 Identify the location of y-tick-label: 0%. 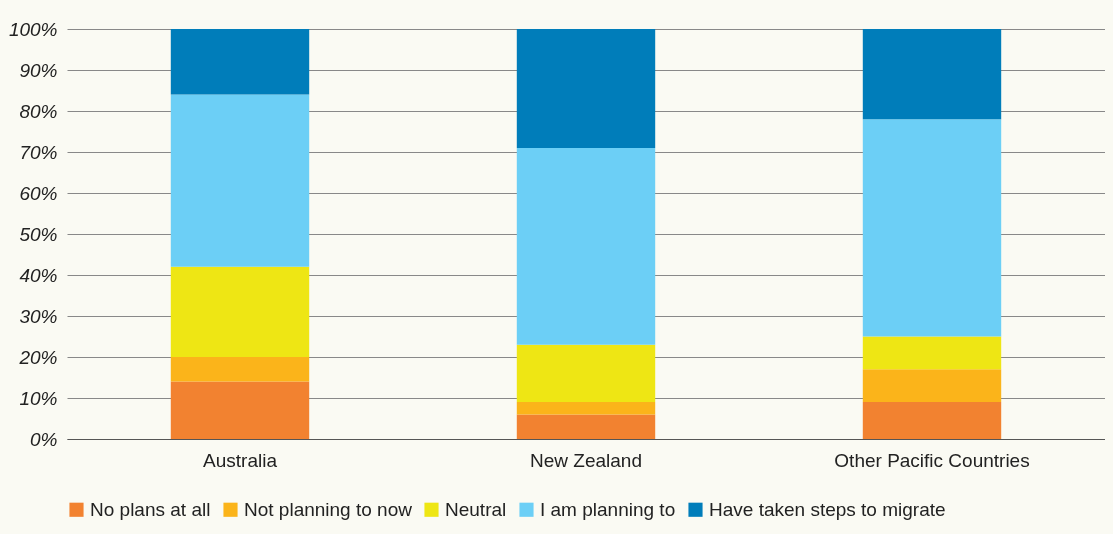
(44, 439).